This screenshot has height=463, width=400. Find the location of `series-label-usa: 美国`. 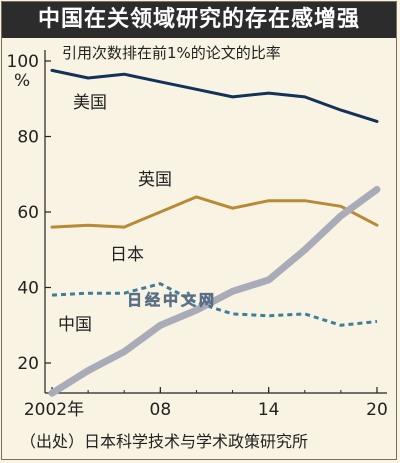

series-label-usa: 美国 is located at coordinates (90, 103).